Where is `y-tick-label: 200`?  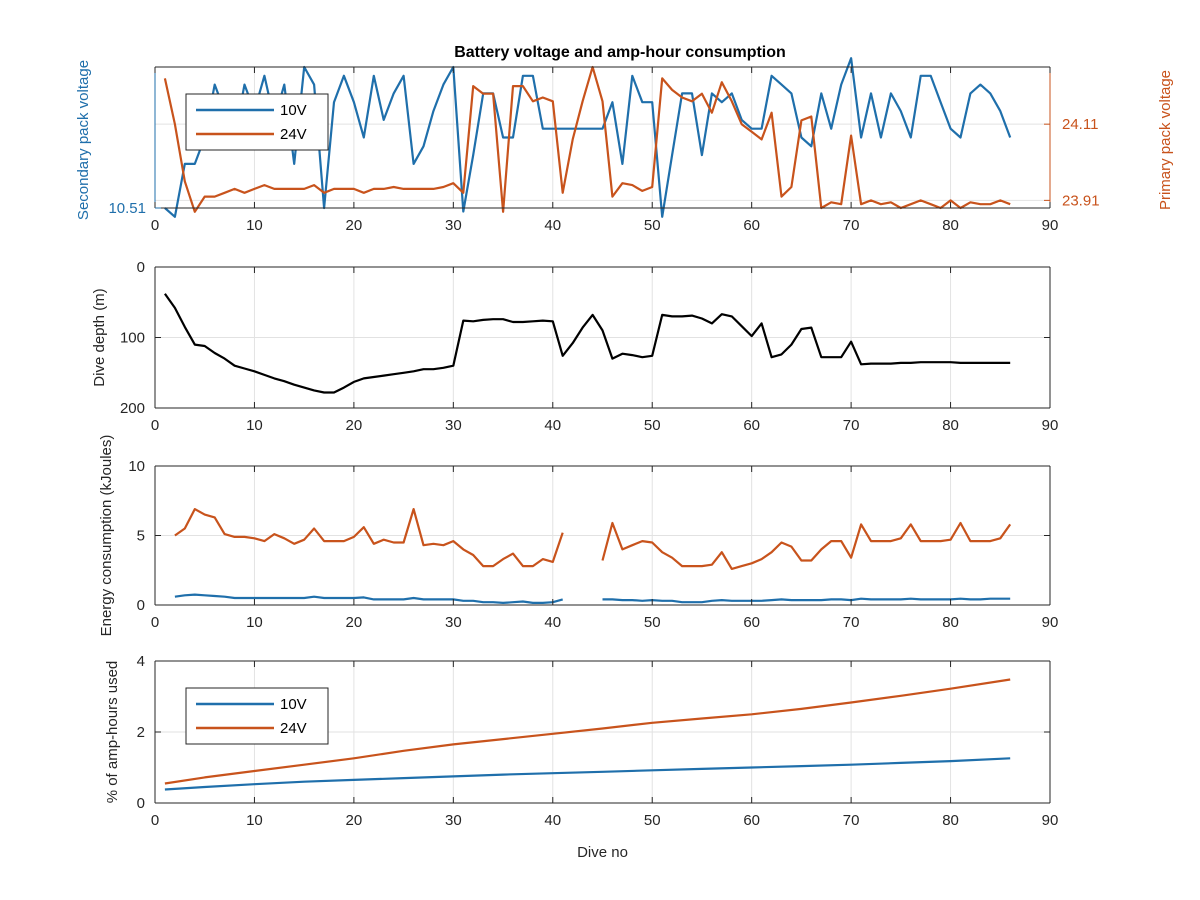
y-tick-label: 200 is located at coordinates (132, 408).